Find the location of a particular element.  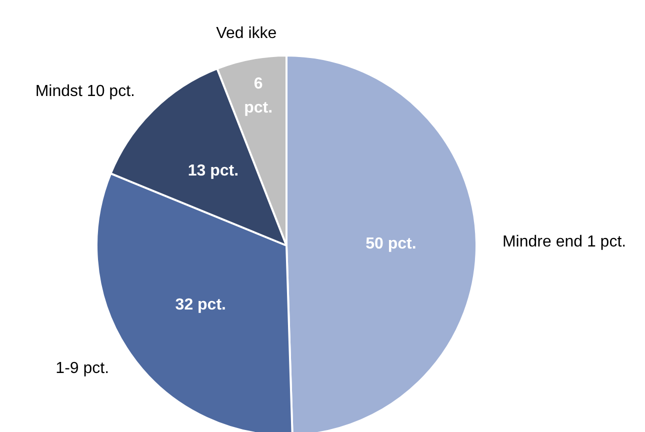

data-label: 32 pct. is located at coordinates (200, 305).